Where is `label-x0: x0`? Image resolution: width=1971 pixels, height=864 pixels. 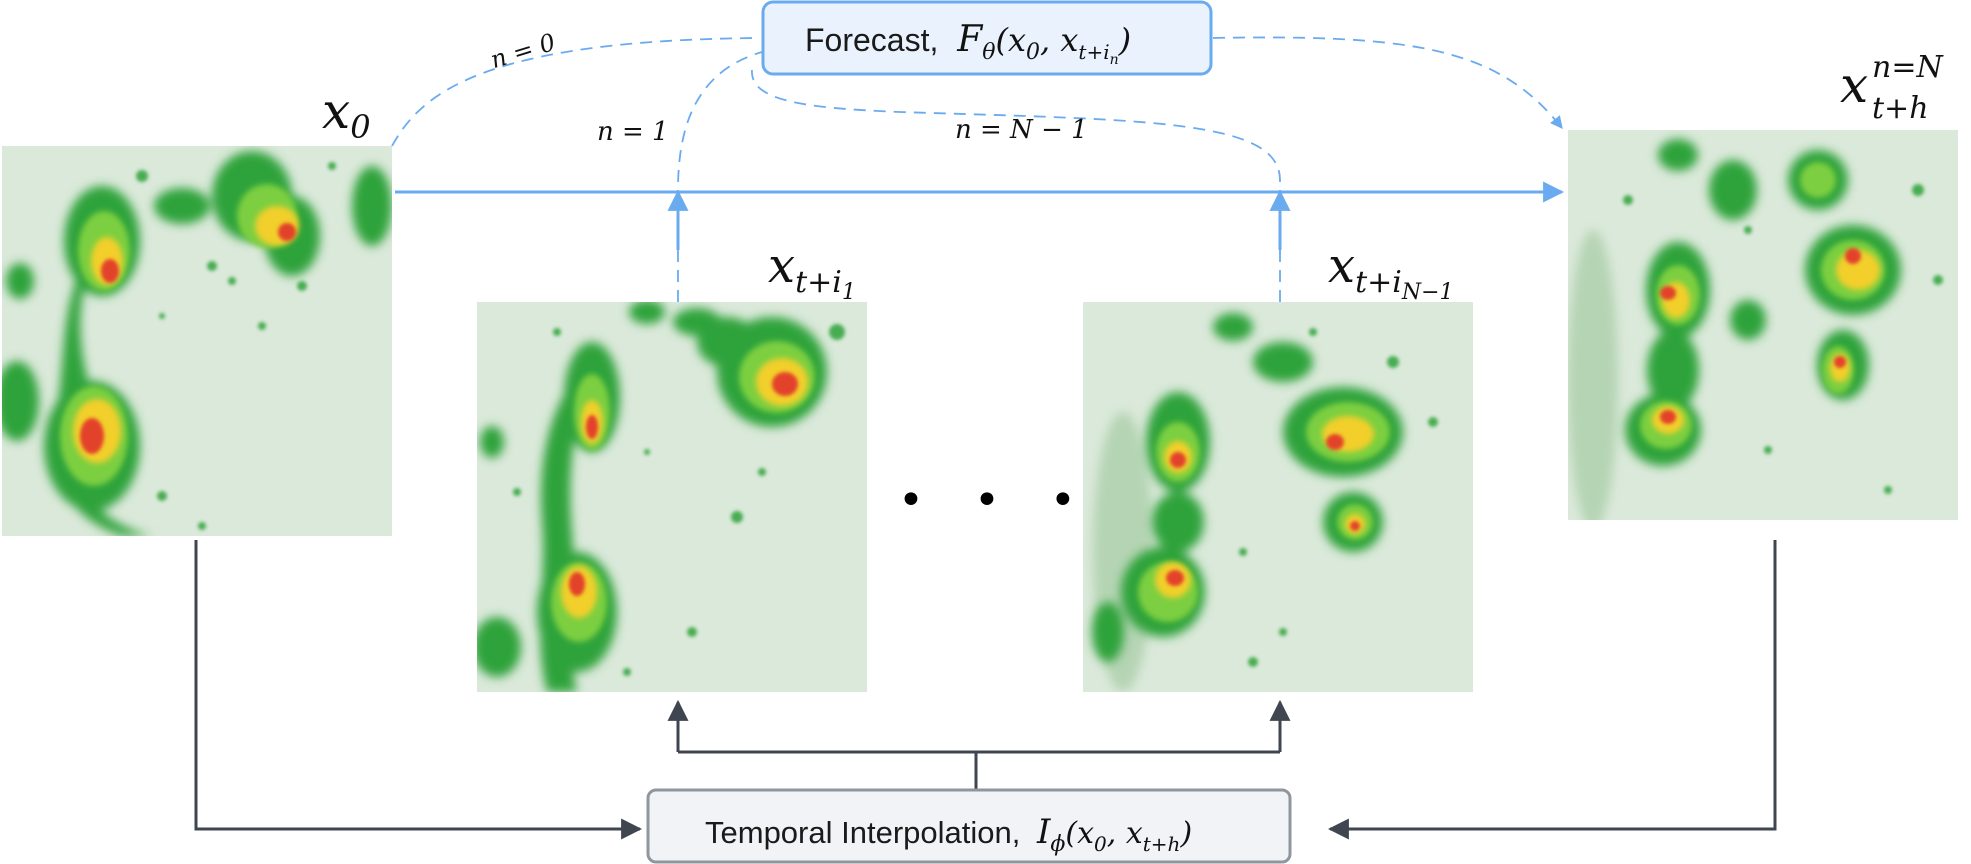
label-x0: x0 is located at coordinates (346, 114).